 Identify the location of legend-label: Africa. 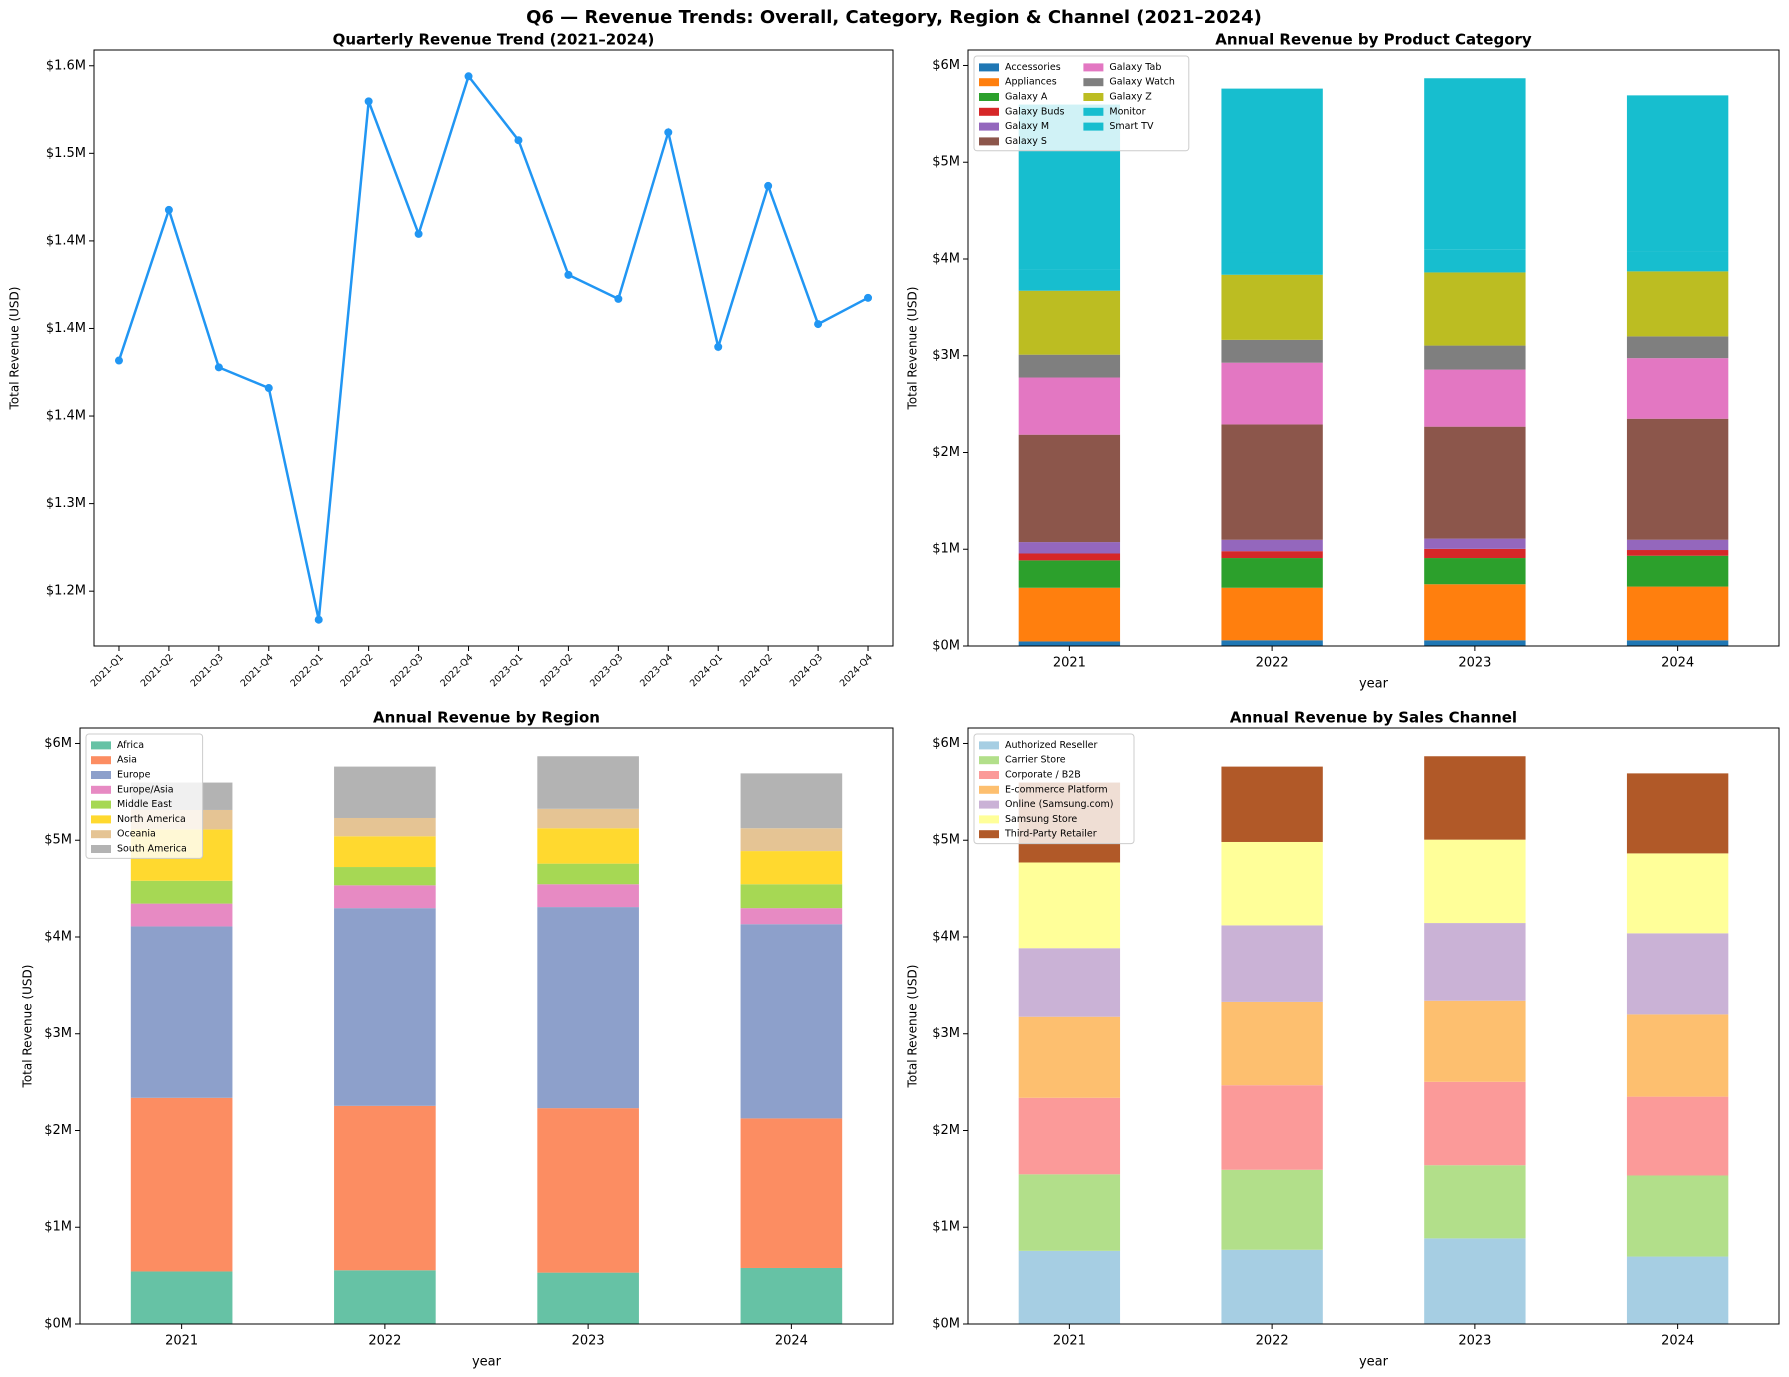
(130, 745).